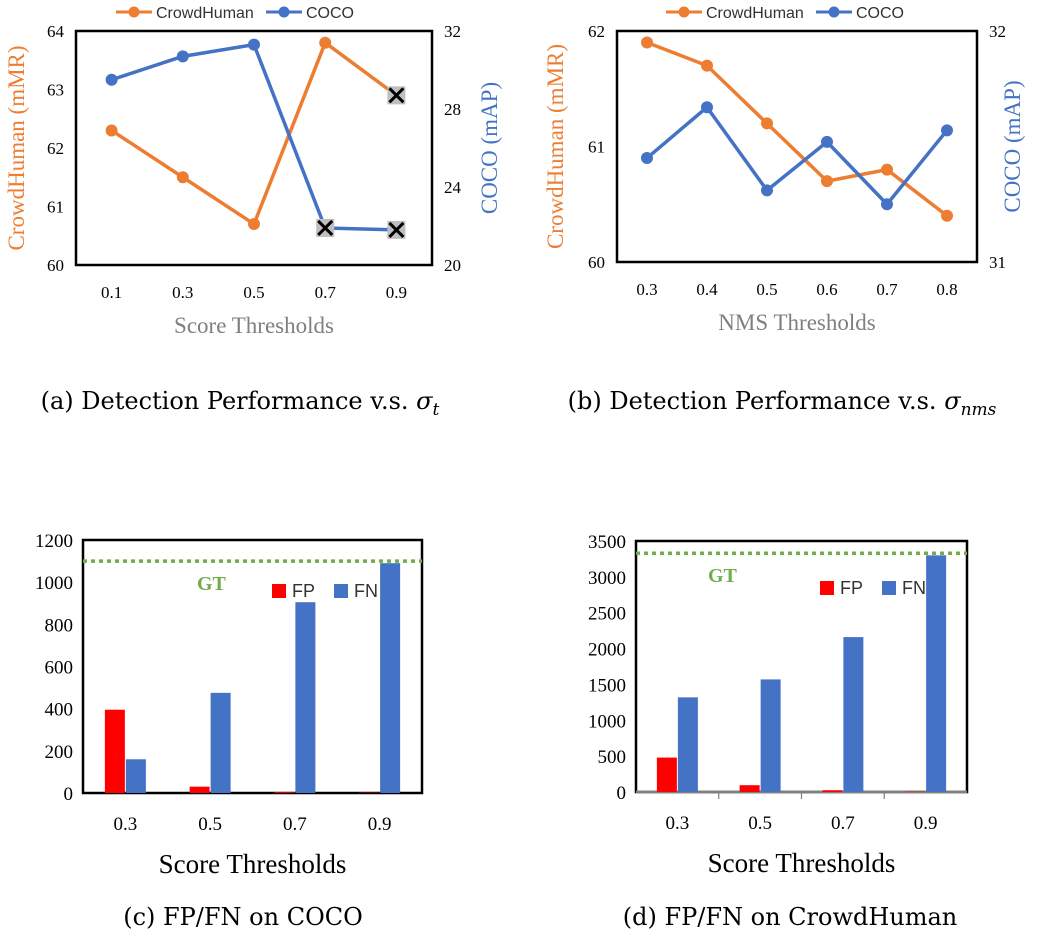  What do you see at coordinates (210, 824) in the screenshot?
I see `chart-c-xtick: 0.5` at bounding box center [210, 824].